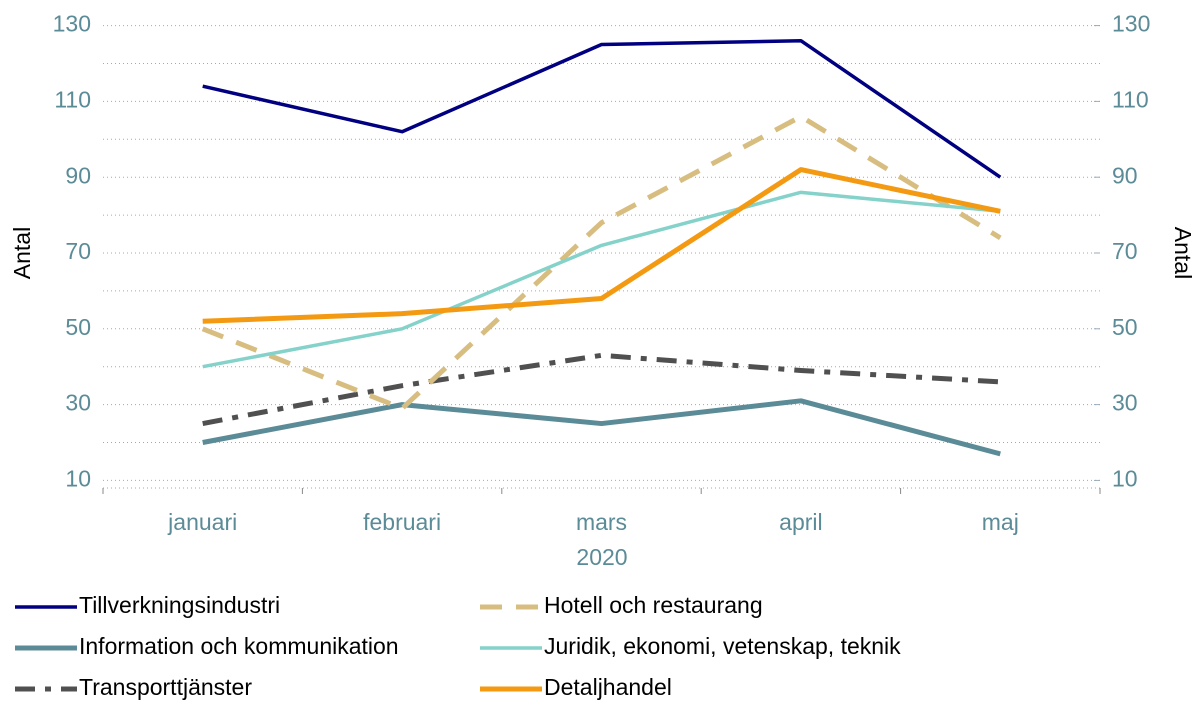 This screenshot has height=706, width=1196. I want to click on y2-tick-label: 30, so click(1125, 403).